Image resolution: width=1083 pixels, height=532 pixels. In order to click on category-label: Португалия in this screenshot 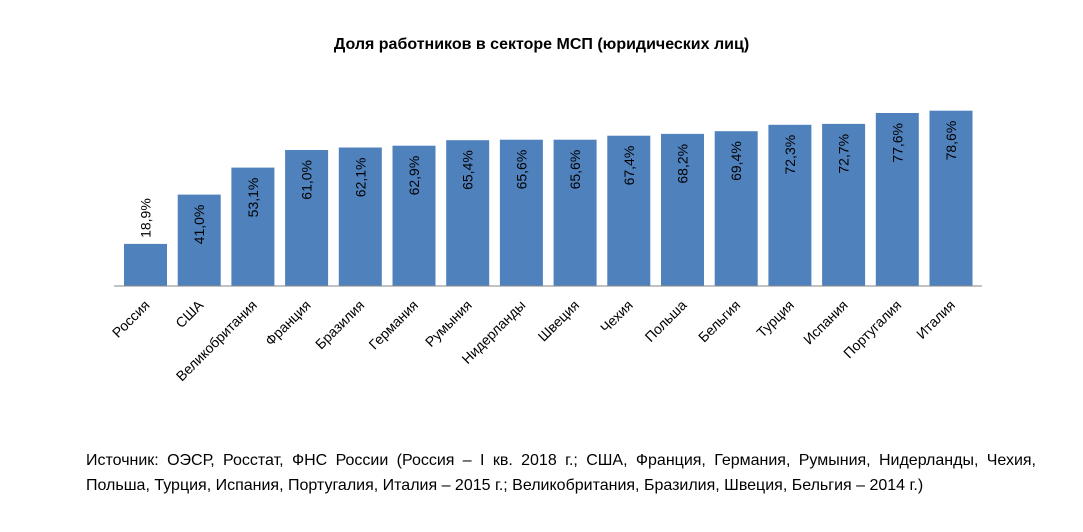, I will do `click(872, 329)`.